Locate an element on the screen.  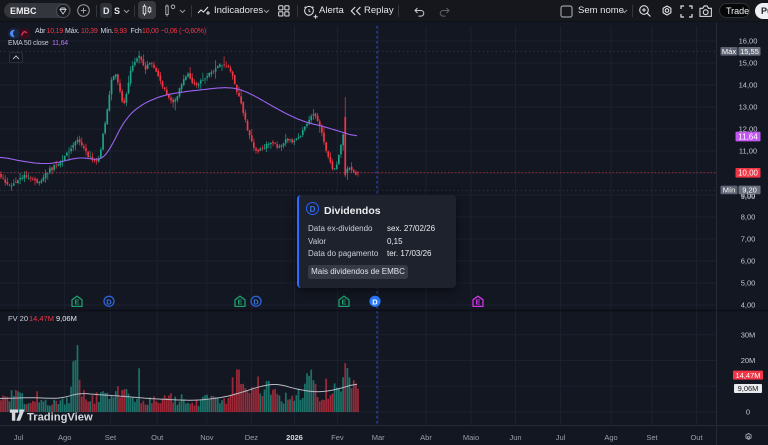
svg-text: 15,55 is located at coordinates (749, 51).